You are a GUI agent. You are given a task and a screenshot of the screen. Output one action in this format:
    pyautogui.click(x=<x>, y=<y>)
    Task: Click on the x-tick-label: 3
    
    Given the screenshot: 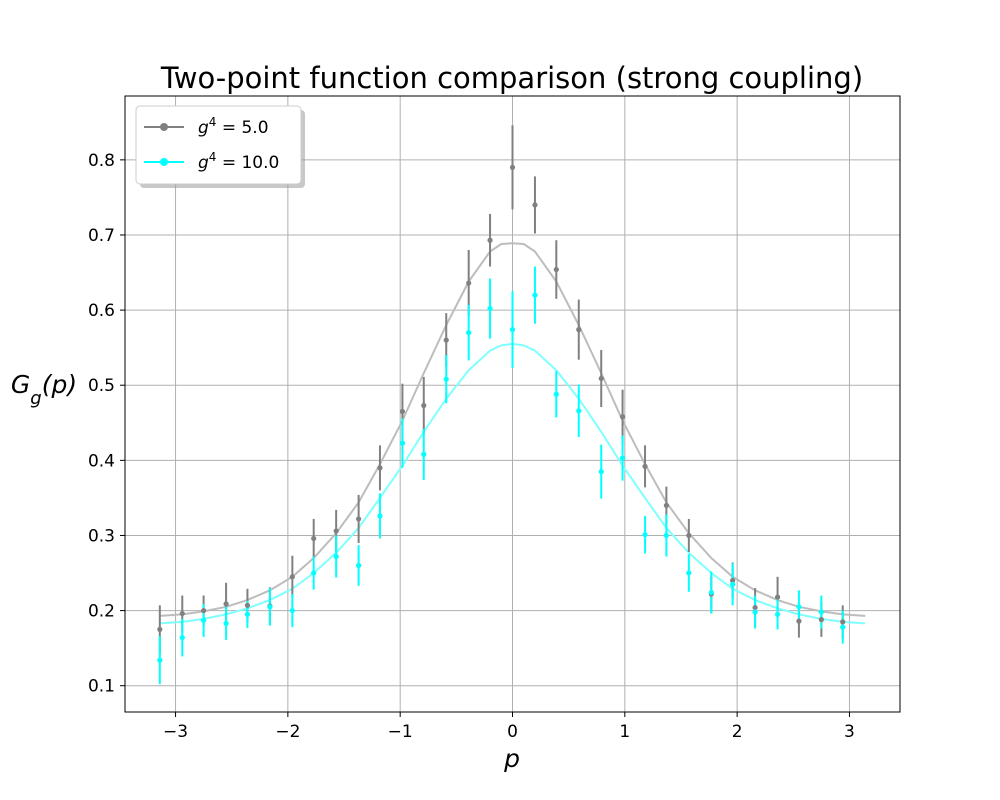 What is the action you would take?
    pyautogui.click(x=849, y=732)
    